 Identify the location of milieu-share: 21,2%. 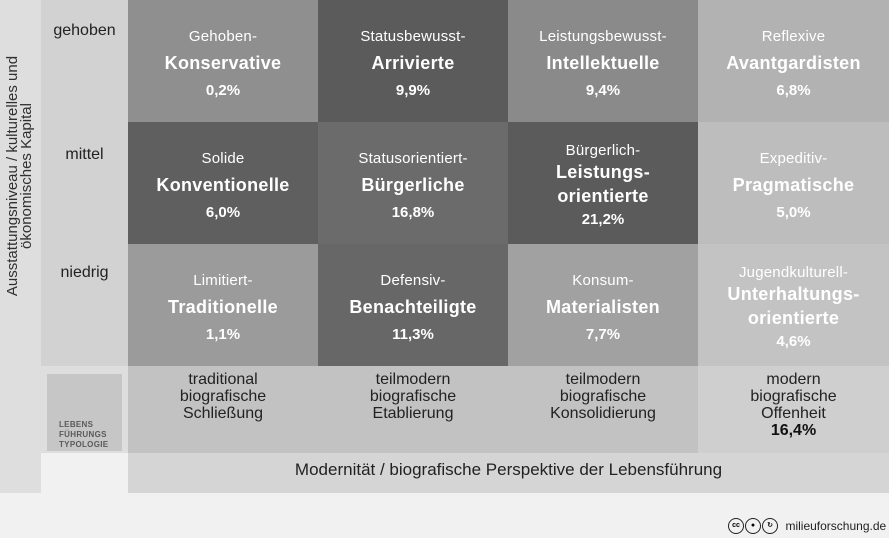
(603, 219).